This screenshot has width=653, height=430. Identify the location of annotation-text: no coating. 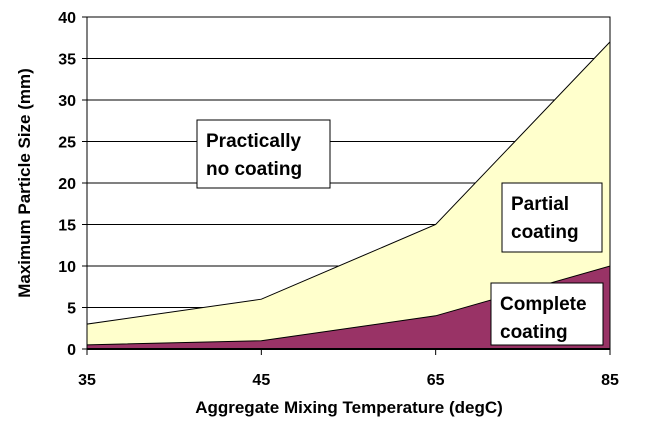
(254, 169).